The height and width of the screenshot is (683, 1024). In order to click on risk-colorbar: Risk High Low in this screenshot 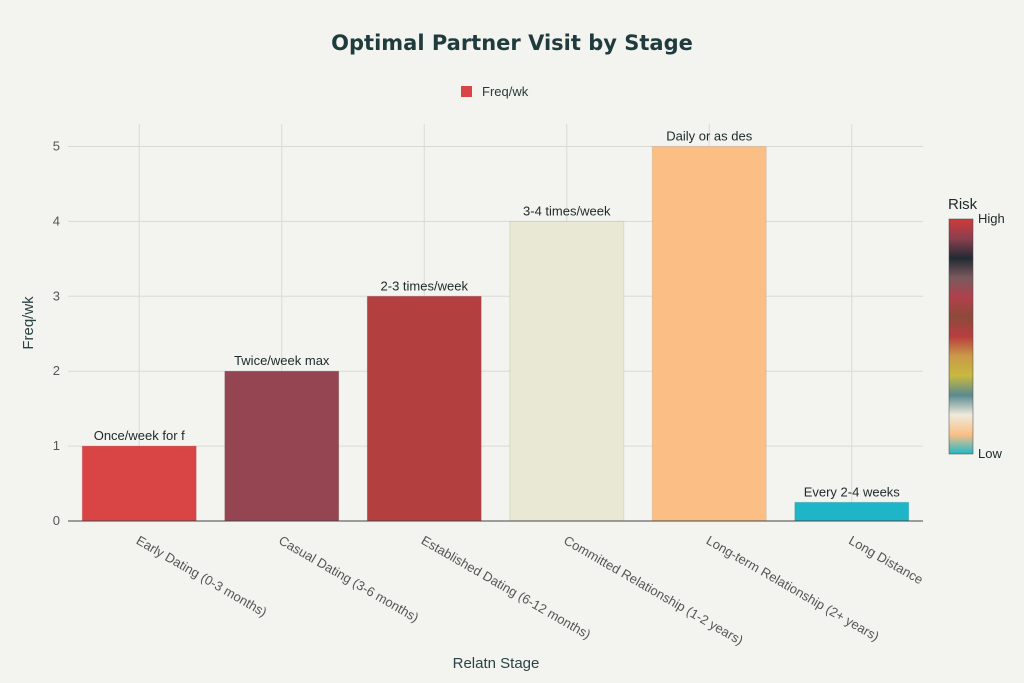, I will do `click(976, 328)`.